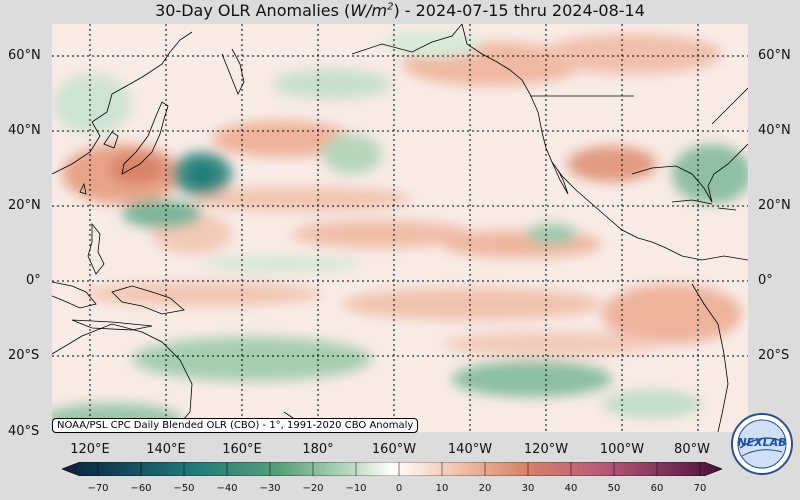 This screenshot has height=500, width=800. I want to click on lon-label: 120°E, so click(90, 449).